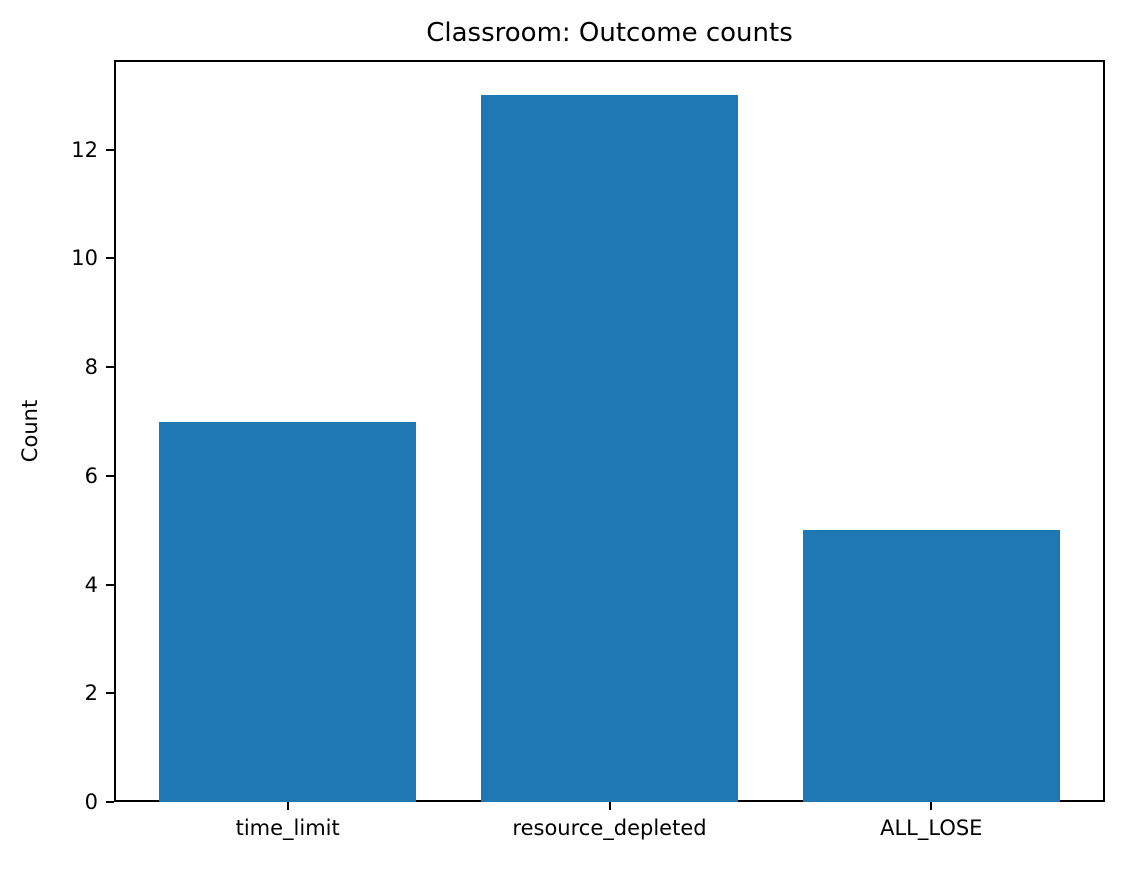 The image size is (1125, 870). I want to click on bar-ALL_LOSE, so click(931, 666).